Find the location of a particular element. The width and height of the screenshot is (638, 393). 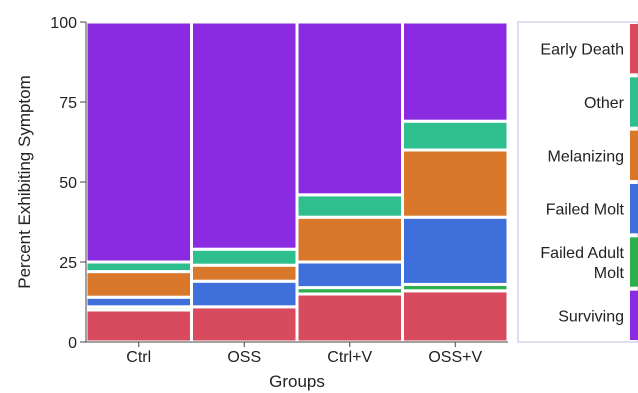

x-tick-label: Ctrl+V is located at coordinates (349, 357).